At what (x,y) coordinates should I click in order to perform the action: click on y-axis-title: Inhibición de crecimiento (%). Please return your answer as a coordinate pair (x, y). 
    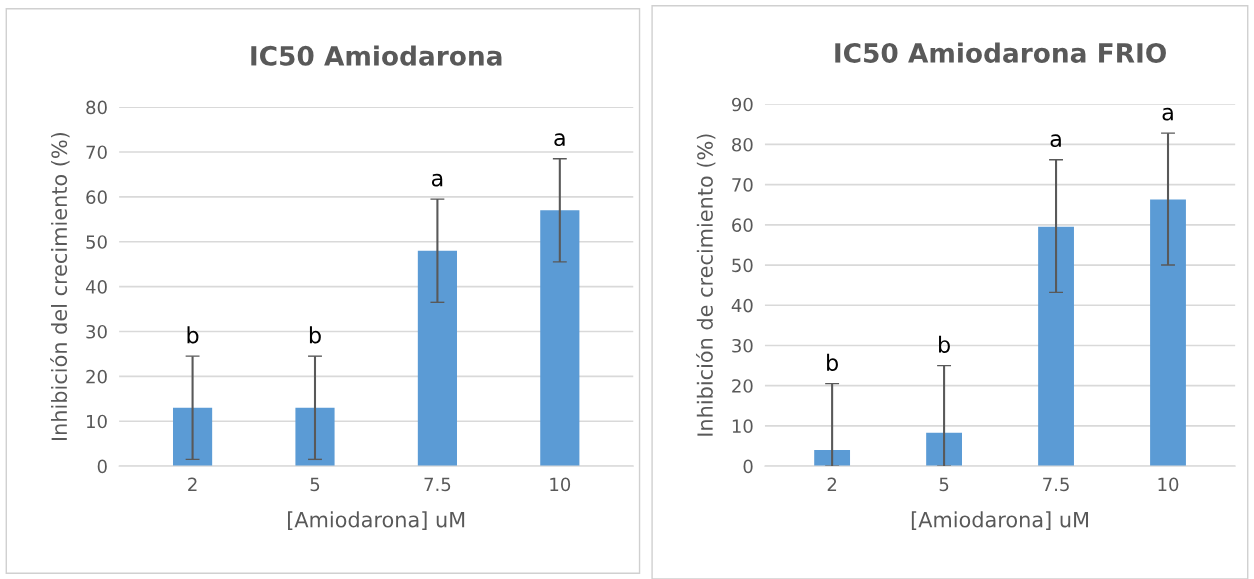
    Looking at the image, I should click on (705, 285).